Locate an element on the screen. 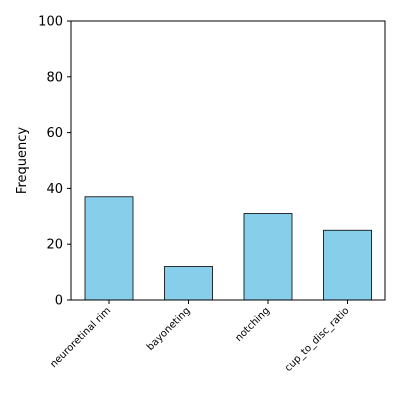 The width and height of the screenshot is (400, 404). bar-bayoneting is located at coordinates (188, 283).